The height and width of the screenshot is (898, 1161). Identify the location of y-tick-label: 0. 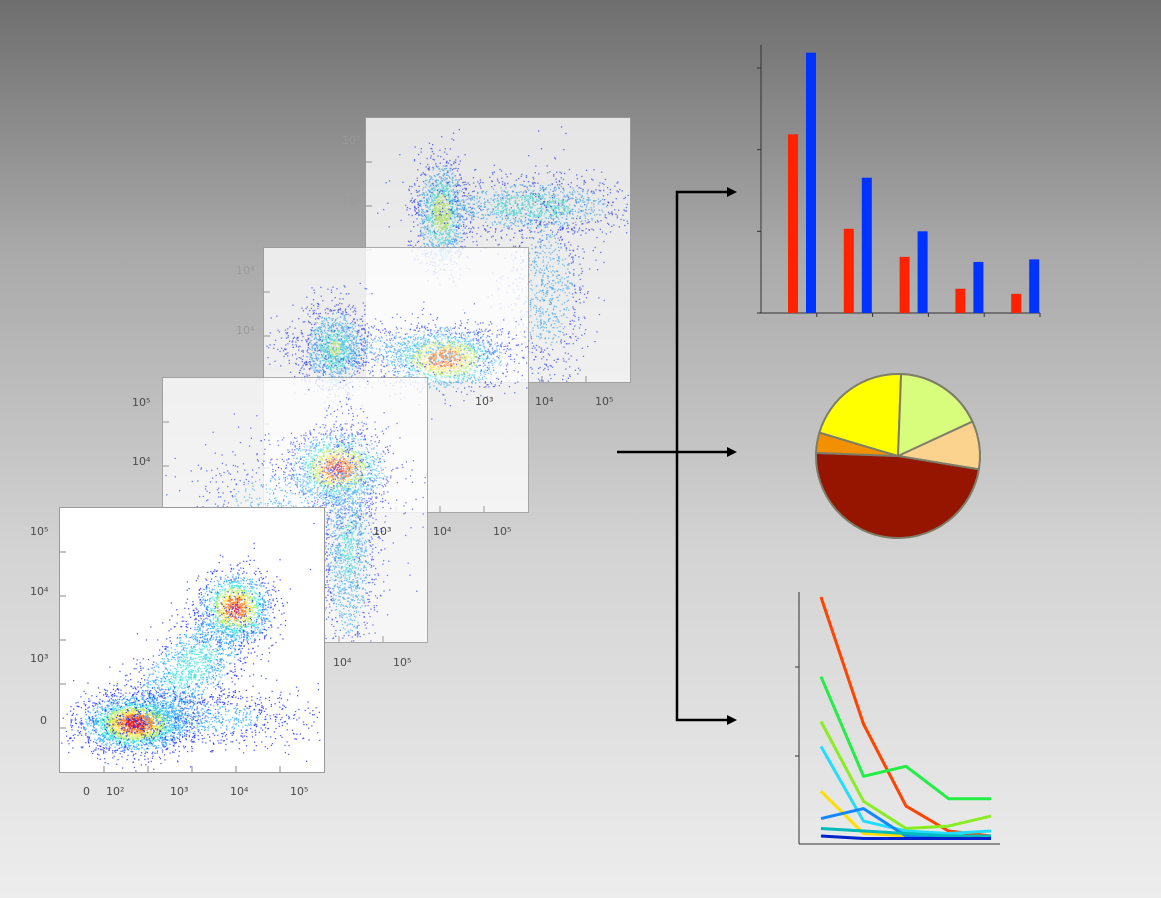
(43, 720).